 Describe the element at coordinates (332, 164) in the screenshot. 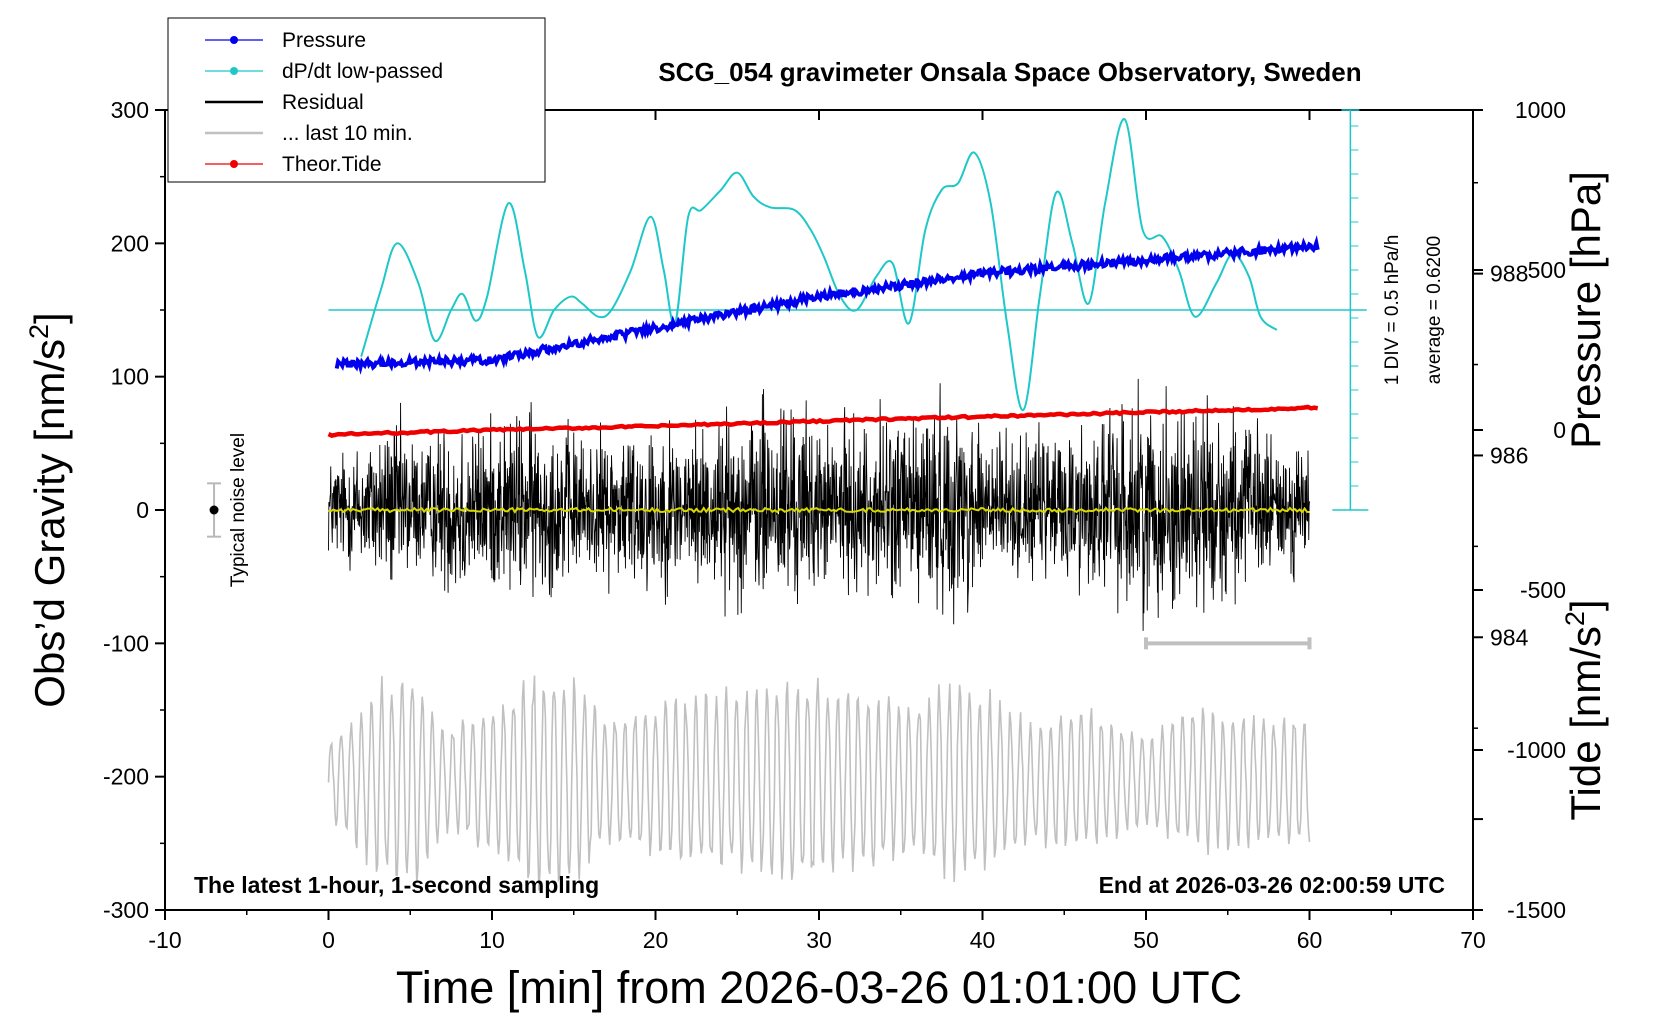

I see `legend-label: Theor.Tide` at that location.